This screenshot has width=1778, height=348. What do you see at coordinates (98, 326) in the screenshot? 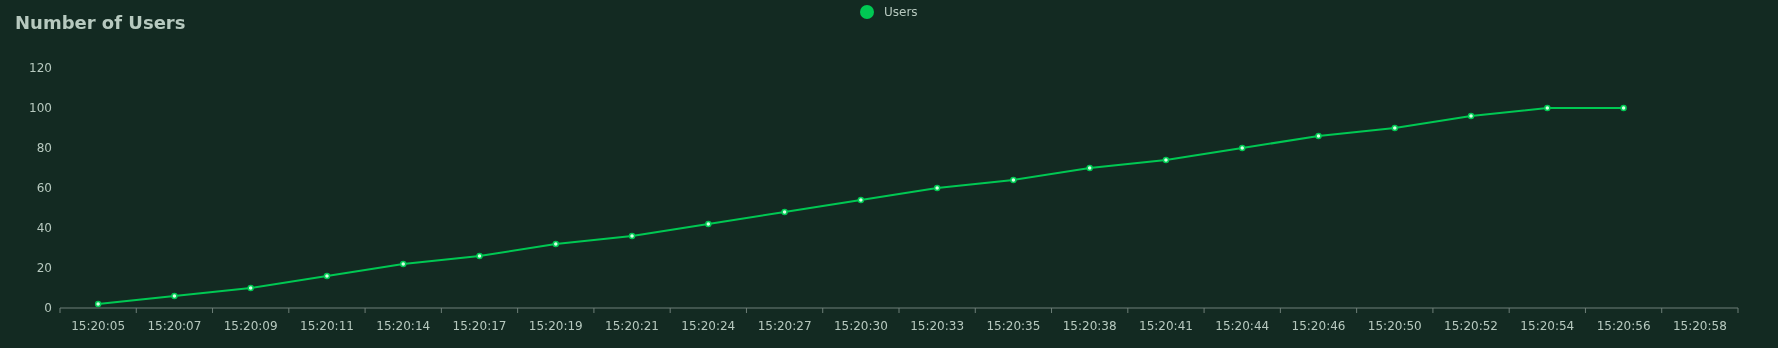
I see `x-tick-label: 15:20:05` at bounding box center [98, 326].